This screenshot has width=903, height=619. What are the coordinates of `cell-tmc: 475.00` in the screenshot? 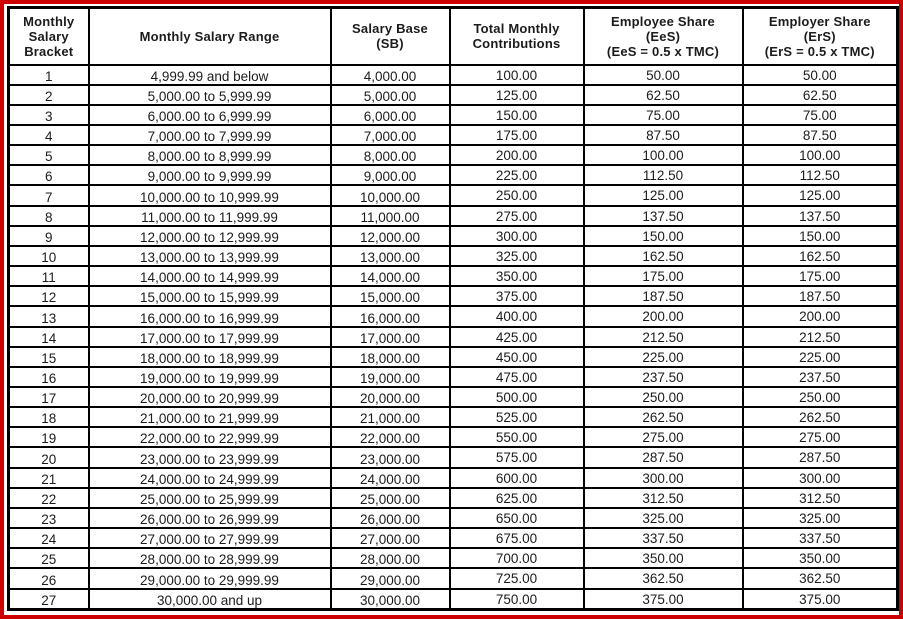 It's located at (516, 377).